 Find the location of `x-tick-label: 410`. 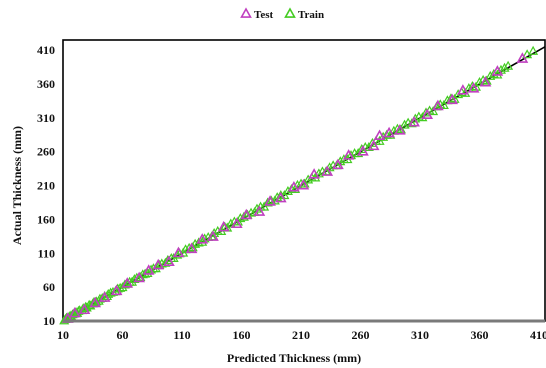

x-tick-label: 410 is located at coordinates (538, 335).